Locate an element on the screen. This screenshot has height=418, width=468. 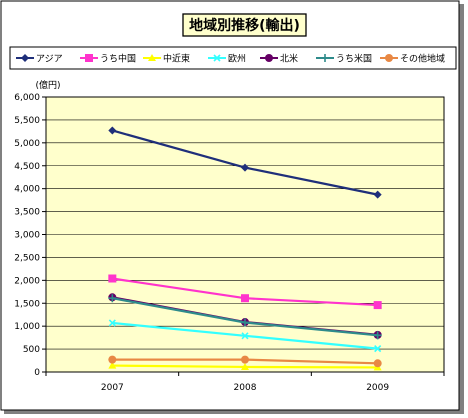
x-tick-label: 2009 is located at coordinates (377, 388).